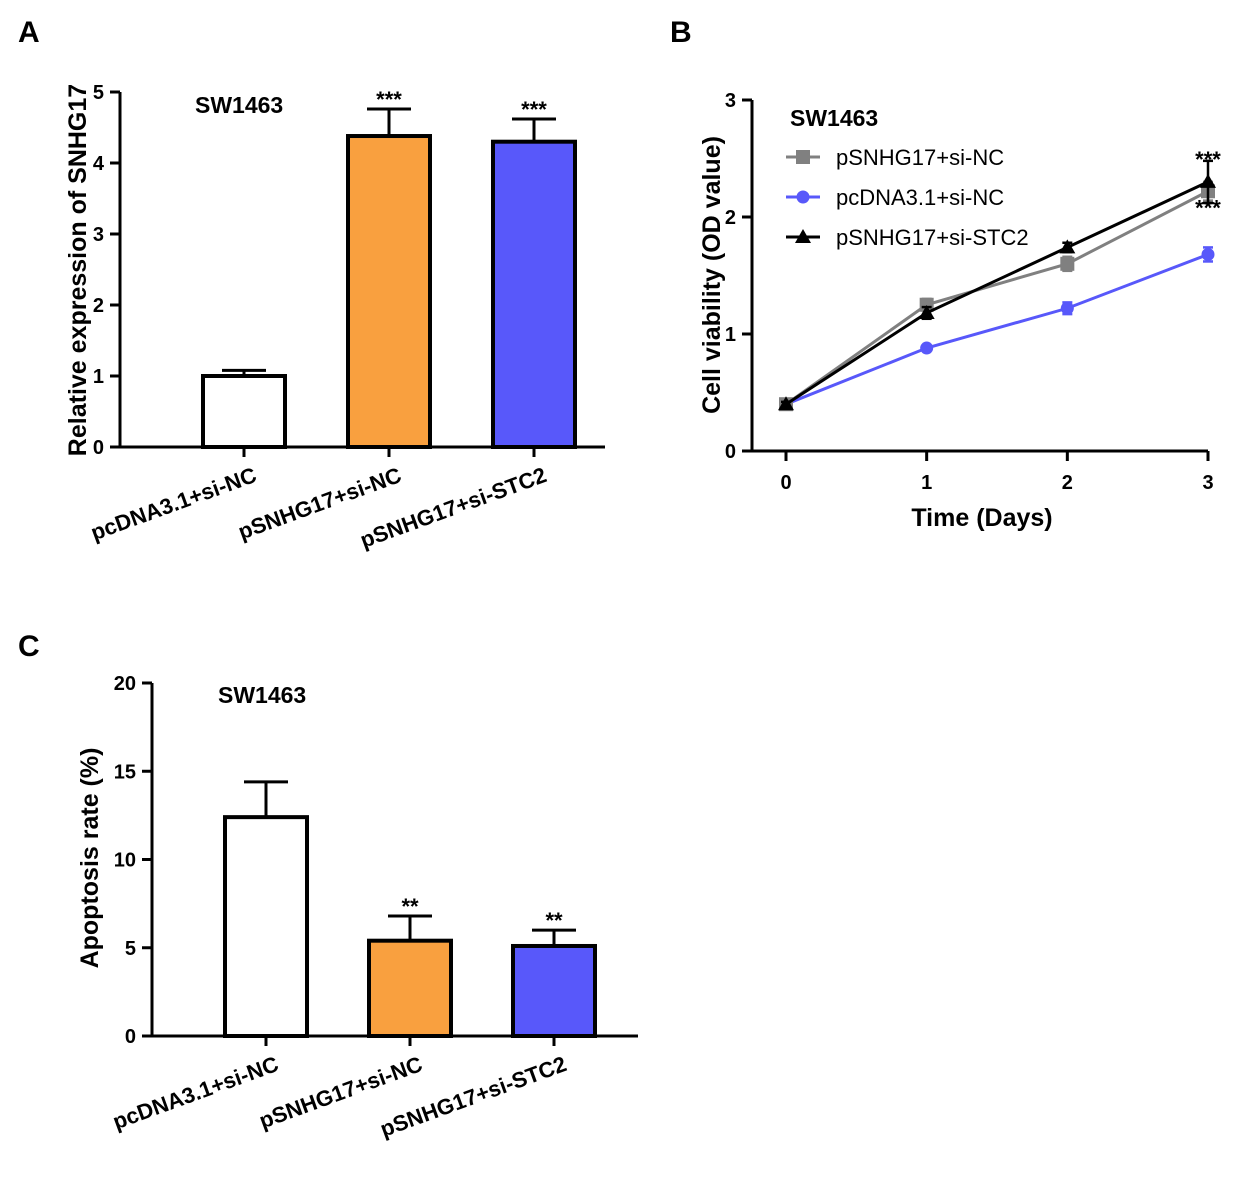  I want to click on chart-b-ytick-label: 0, so click(730, 452).